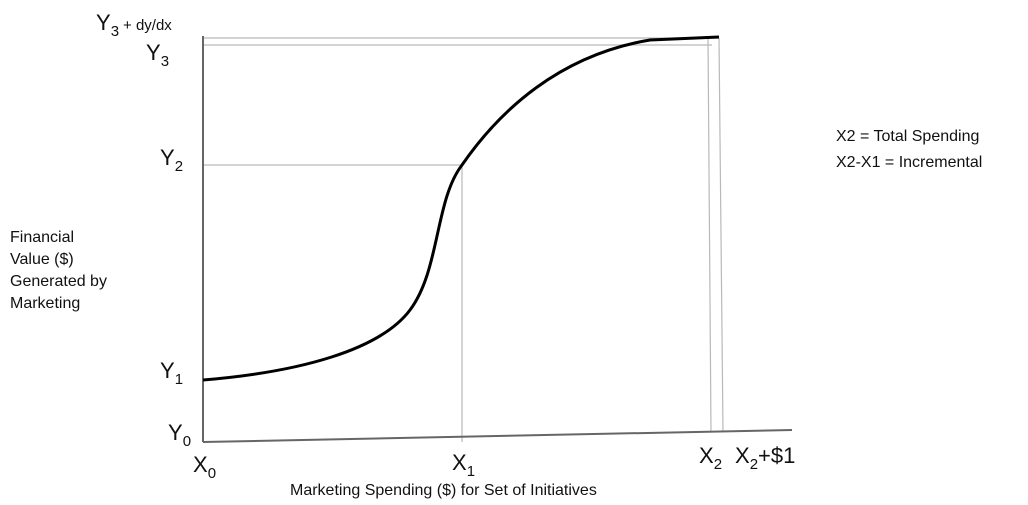 The height and width of the screenshot is (505, 1028). Describe the element at coordinates (171, 160) in the screenshot. I see `y-tick-y2: Y2` at that location.